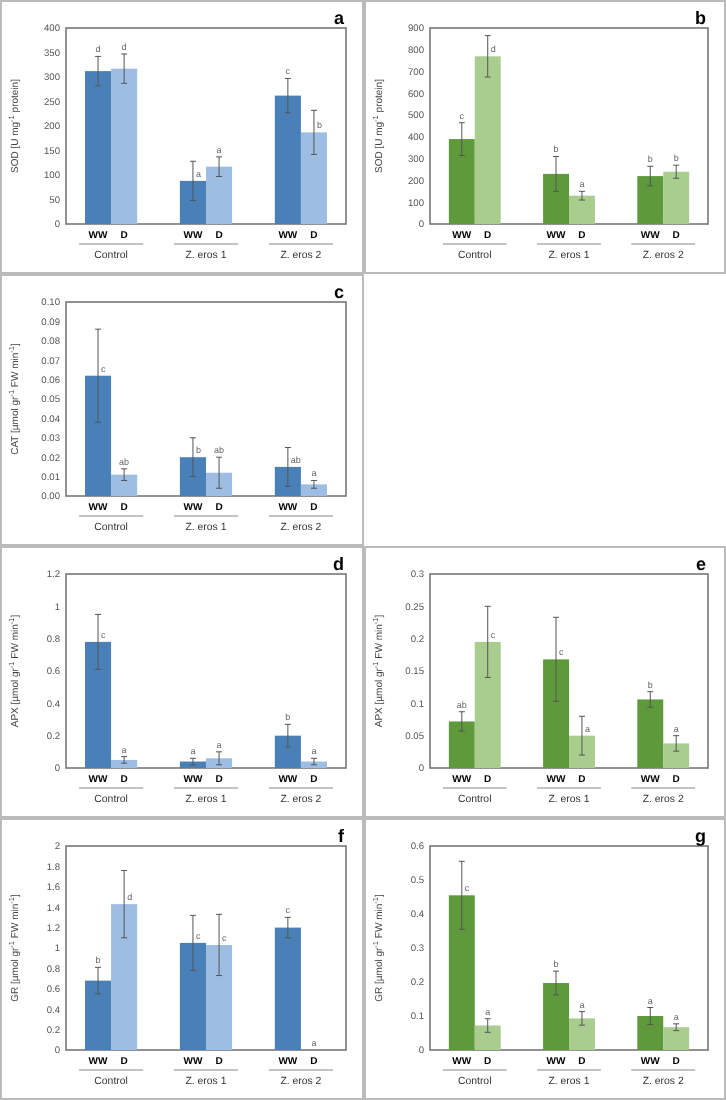 This screenshot has width=726, height=1100. Describe the element at coordinates (339, 18) in the screenshot. I see `chart-title: a` at that location.